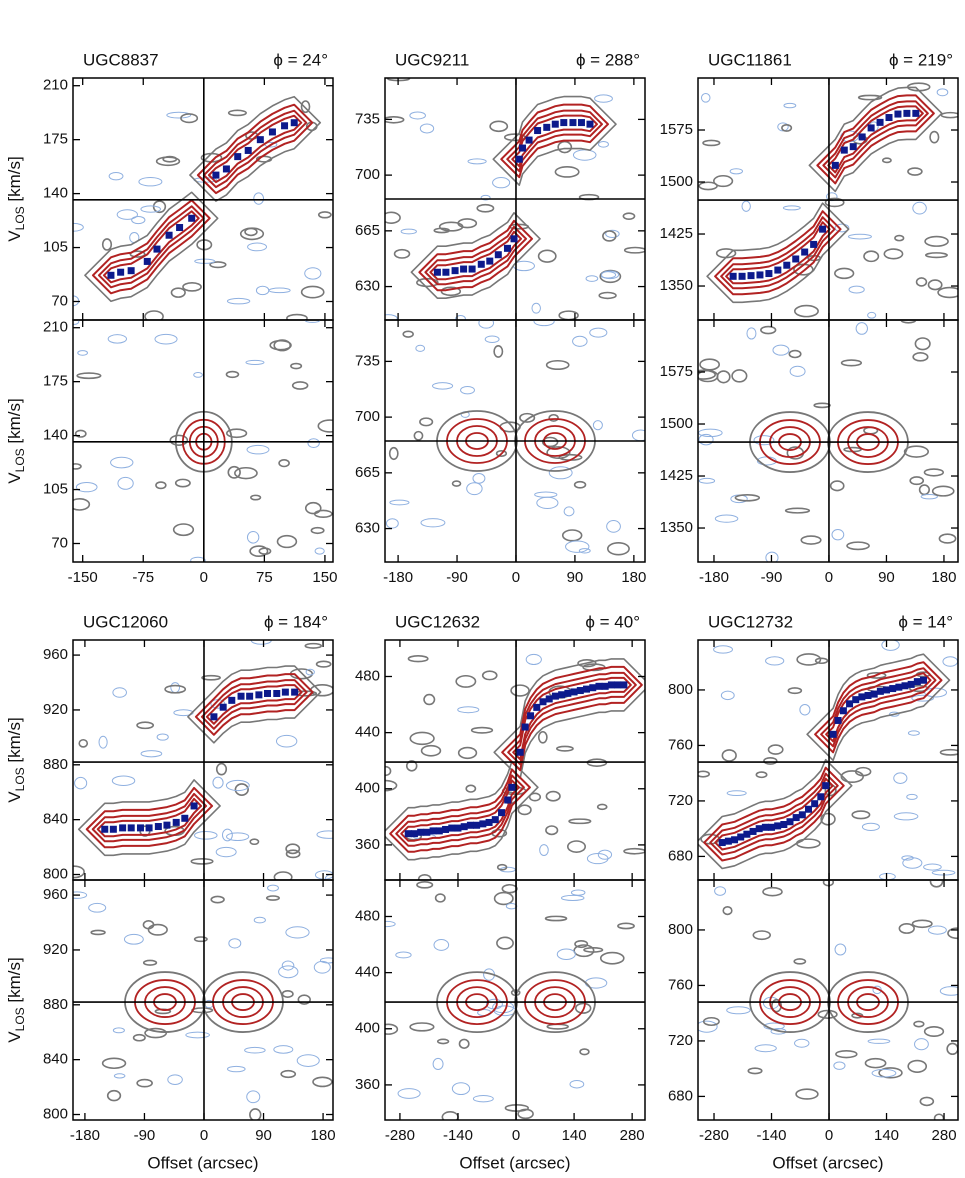  What do you see at coordinates (145, 1135) in the screenshot?
I see `x-tick-label: -90` at bounding box center [145, 1135].